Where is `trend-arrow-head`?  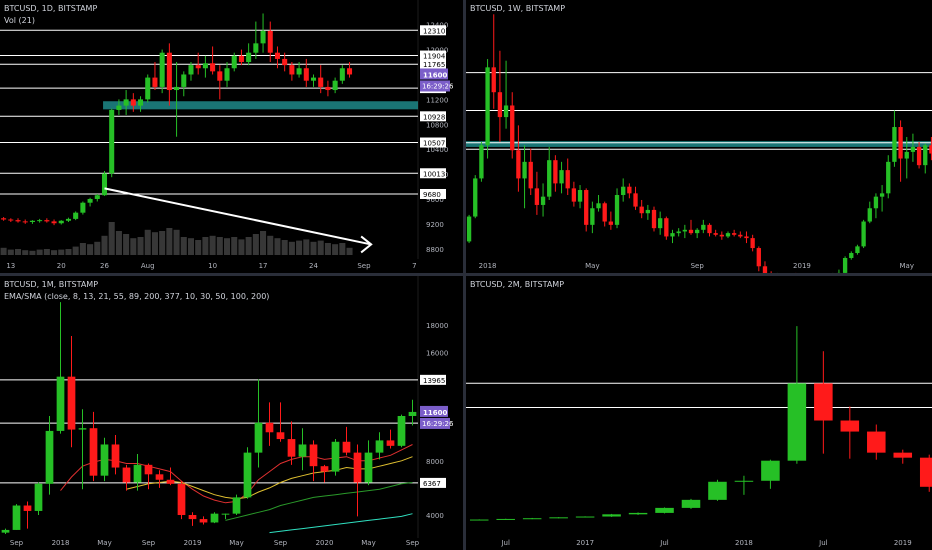 trend-arrow-head is located at coordinates (366, 244).